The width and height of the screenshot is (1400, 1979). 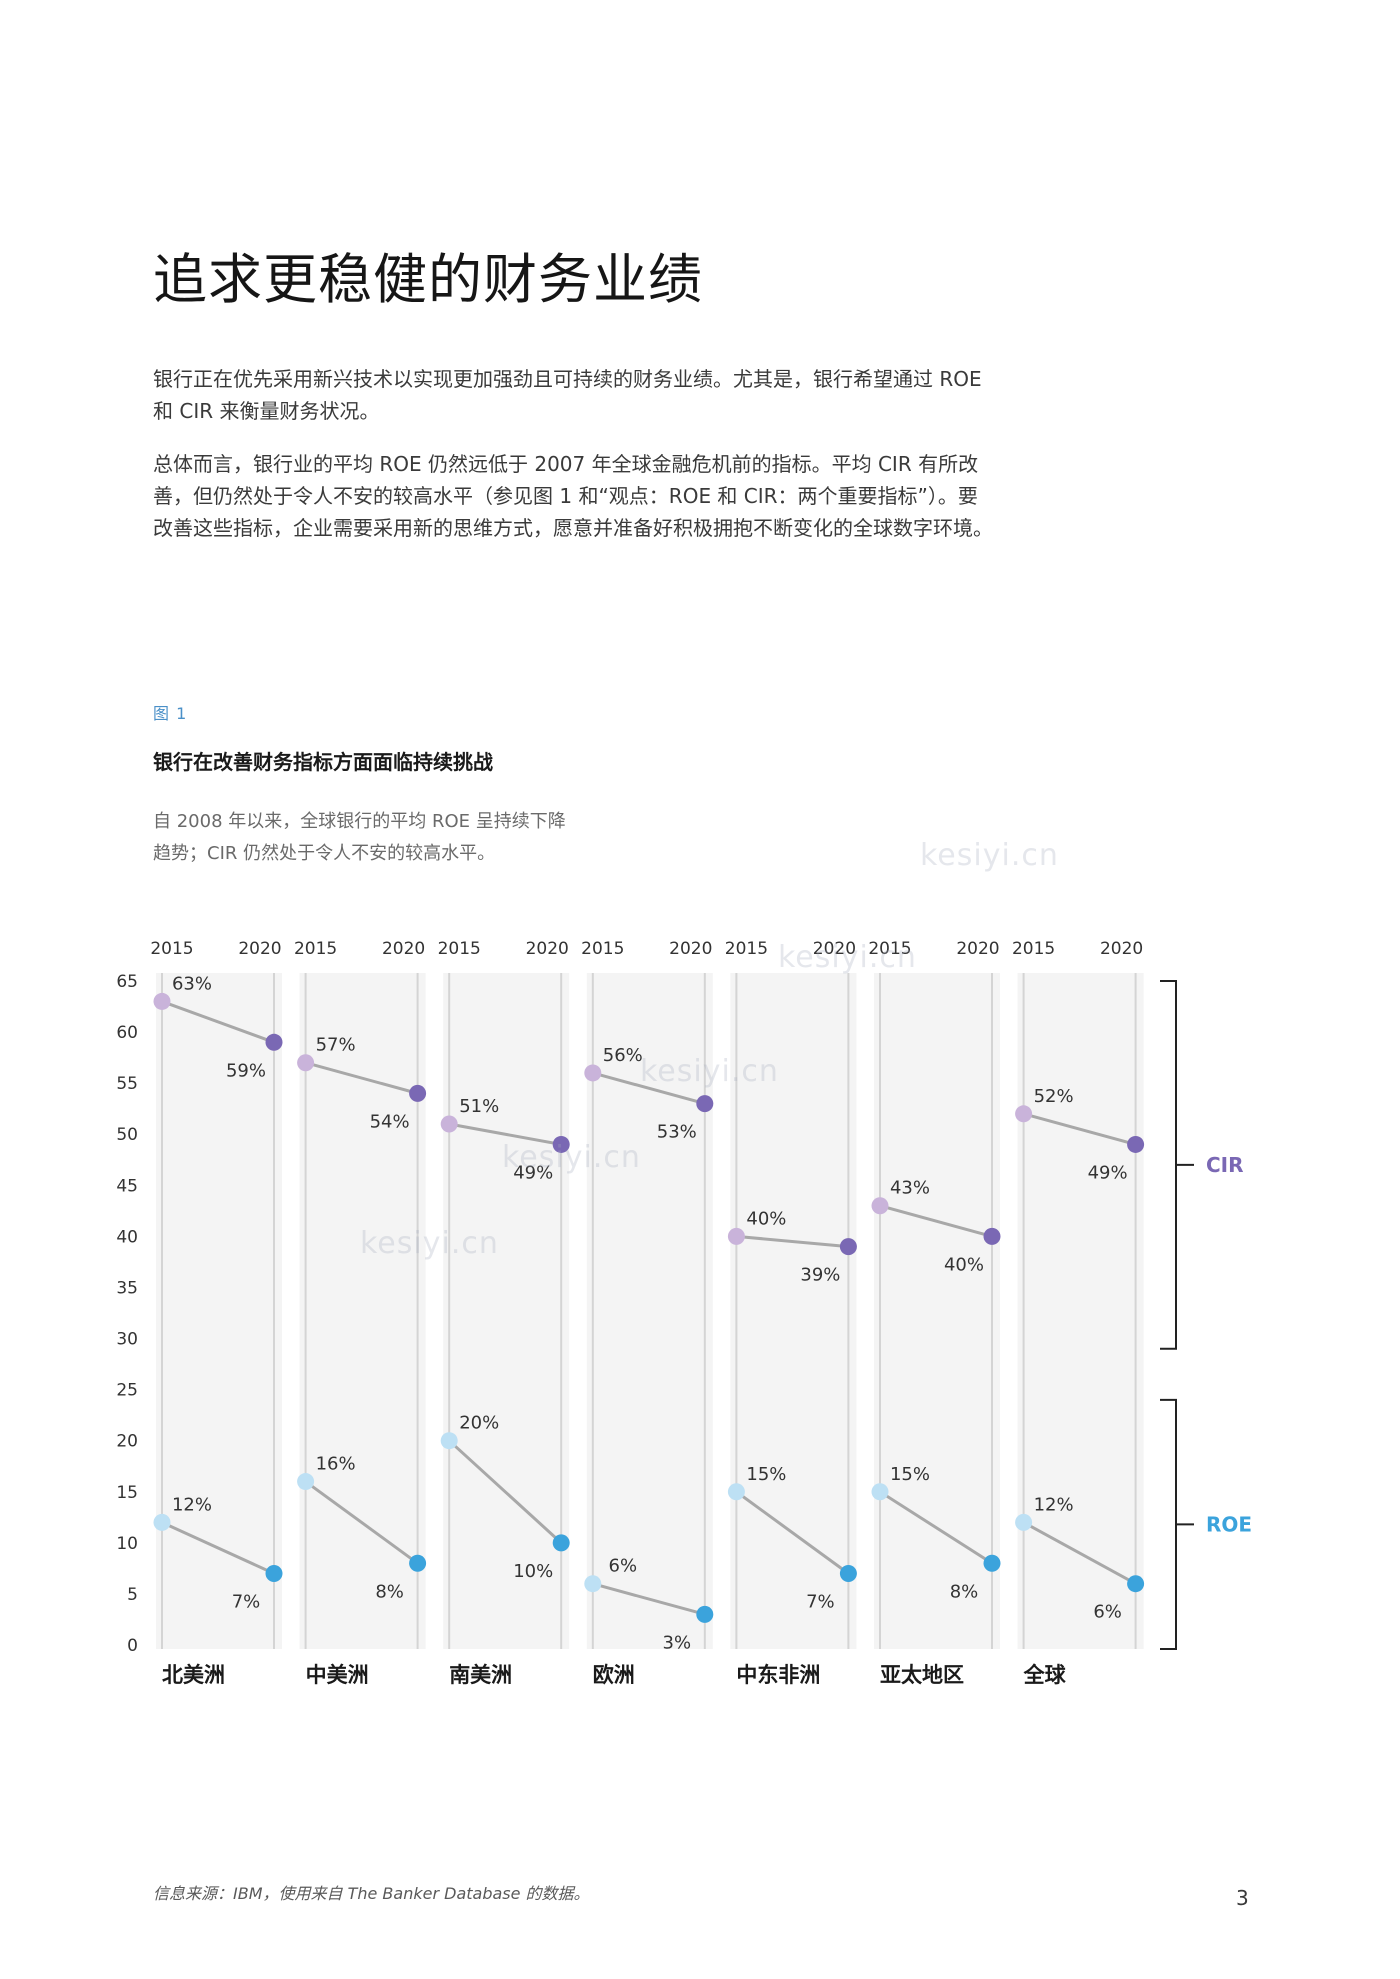 What do you see at coordinates (623, 1566) in the screenshot?
I see `data-label-roe-2015: 6%` at bounding box center [623, 1566].